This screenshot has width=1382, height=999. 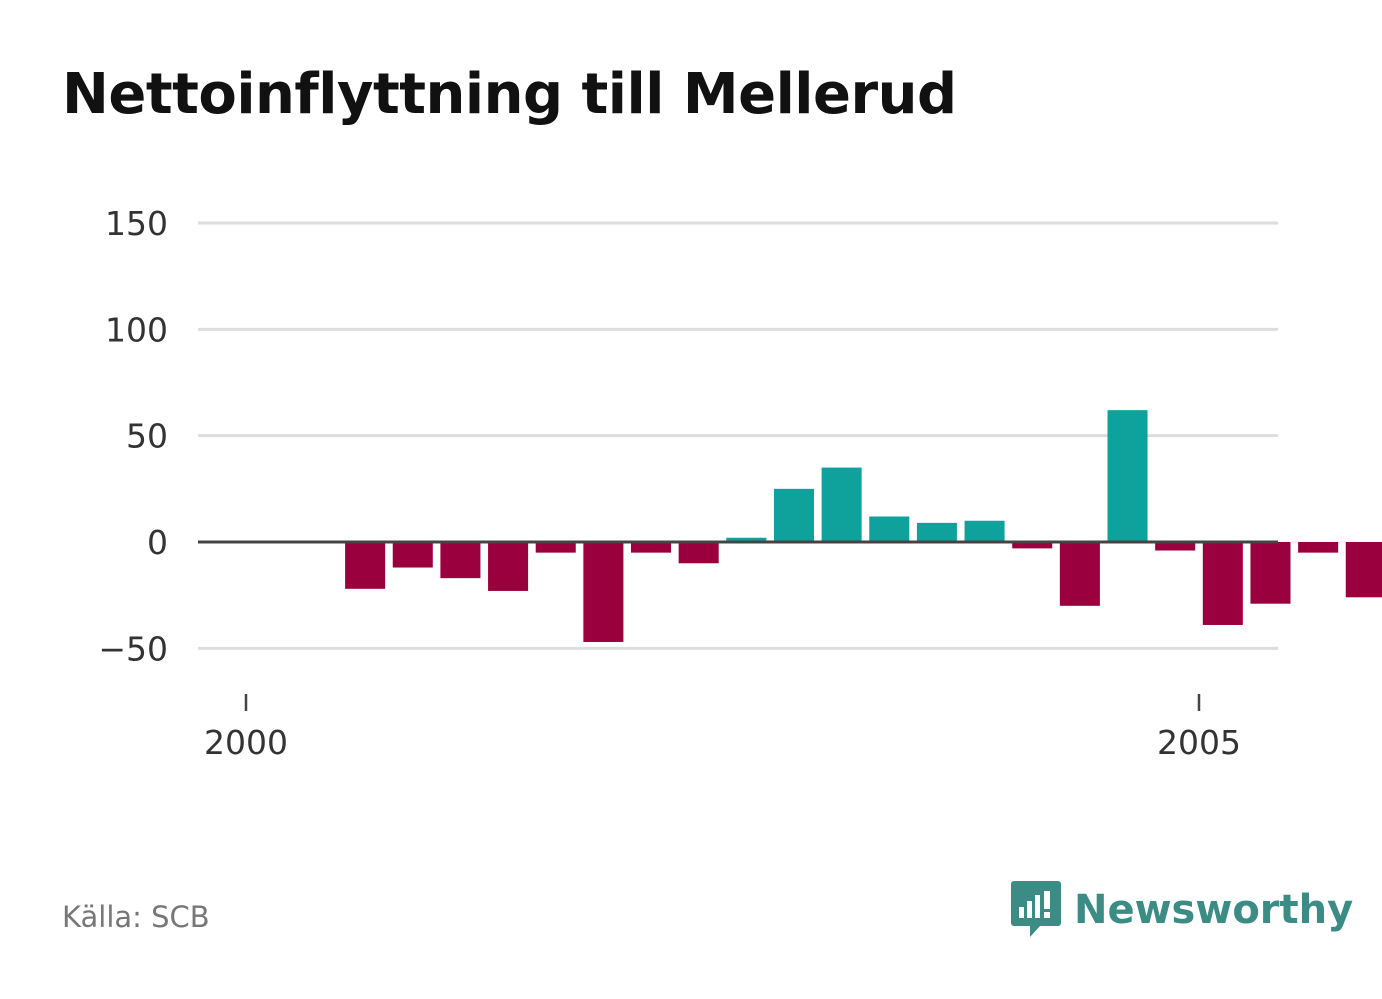 I want to click on y-tick-label: 50, so click(x=147, y=436).